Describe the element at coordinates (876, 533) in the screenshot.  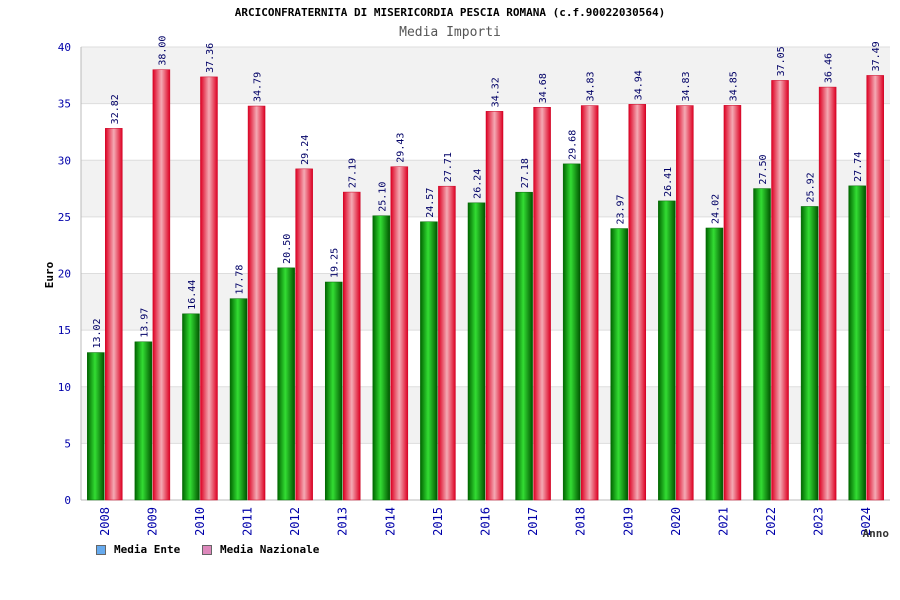
I see `x-axis-label: Anno` at that location.